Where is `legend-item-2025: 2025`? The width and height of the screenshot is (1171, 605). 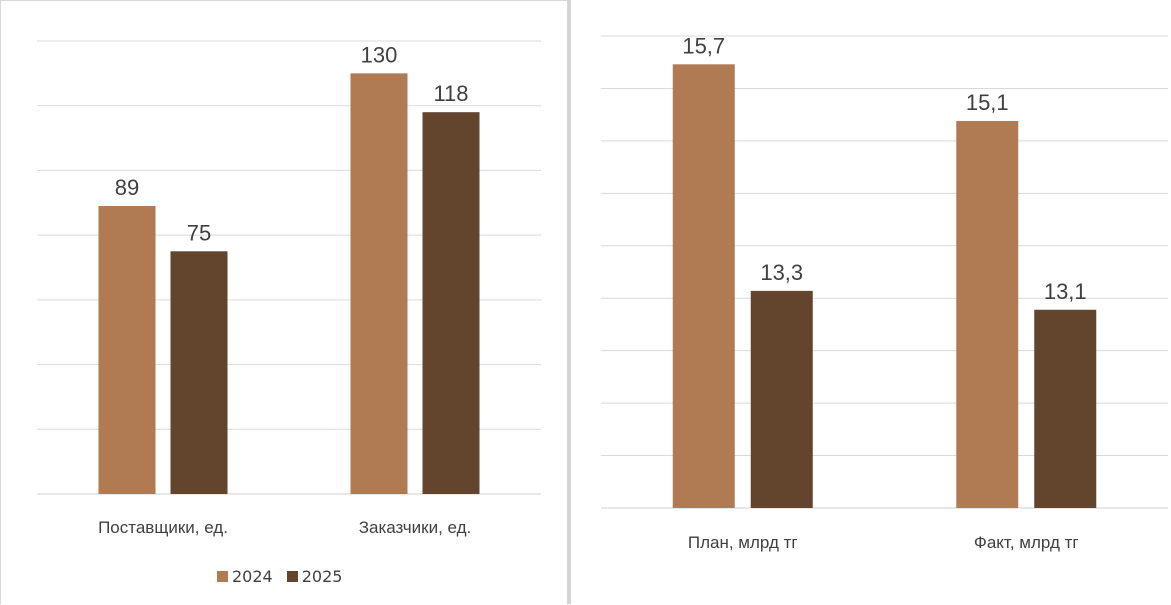 legend-item-2025: 2025 is located at coordinates (314, 576).